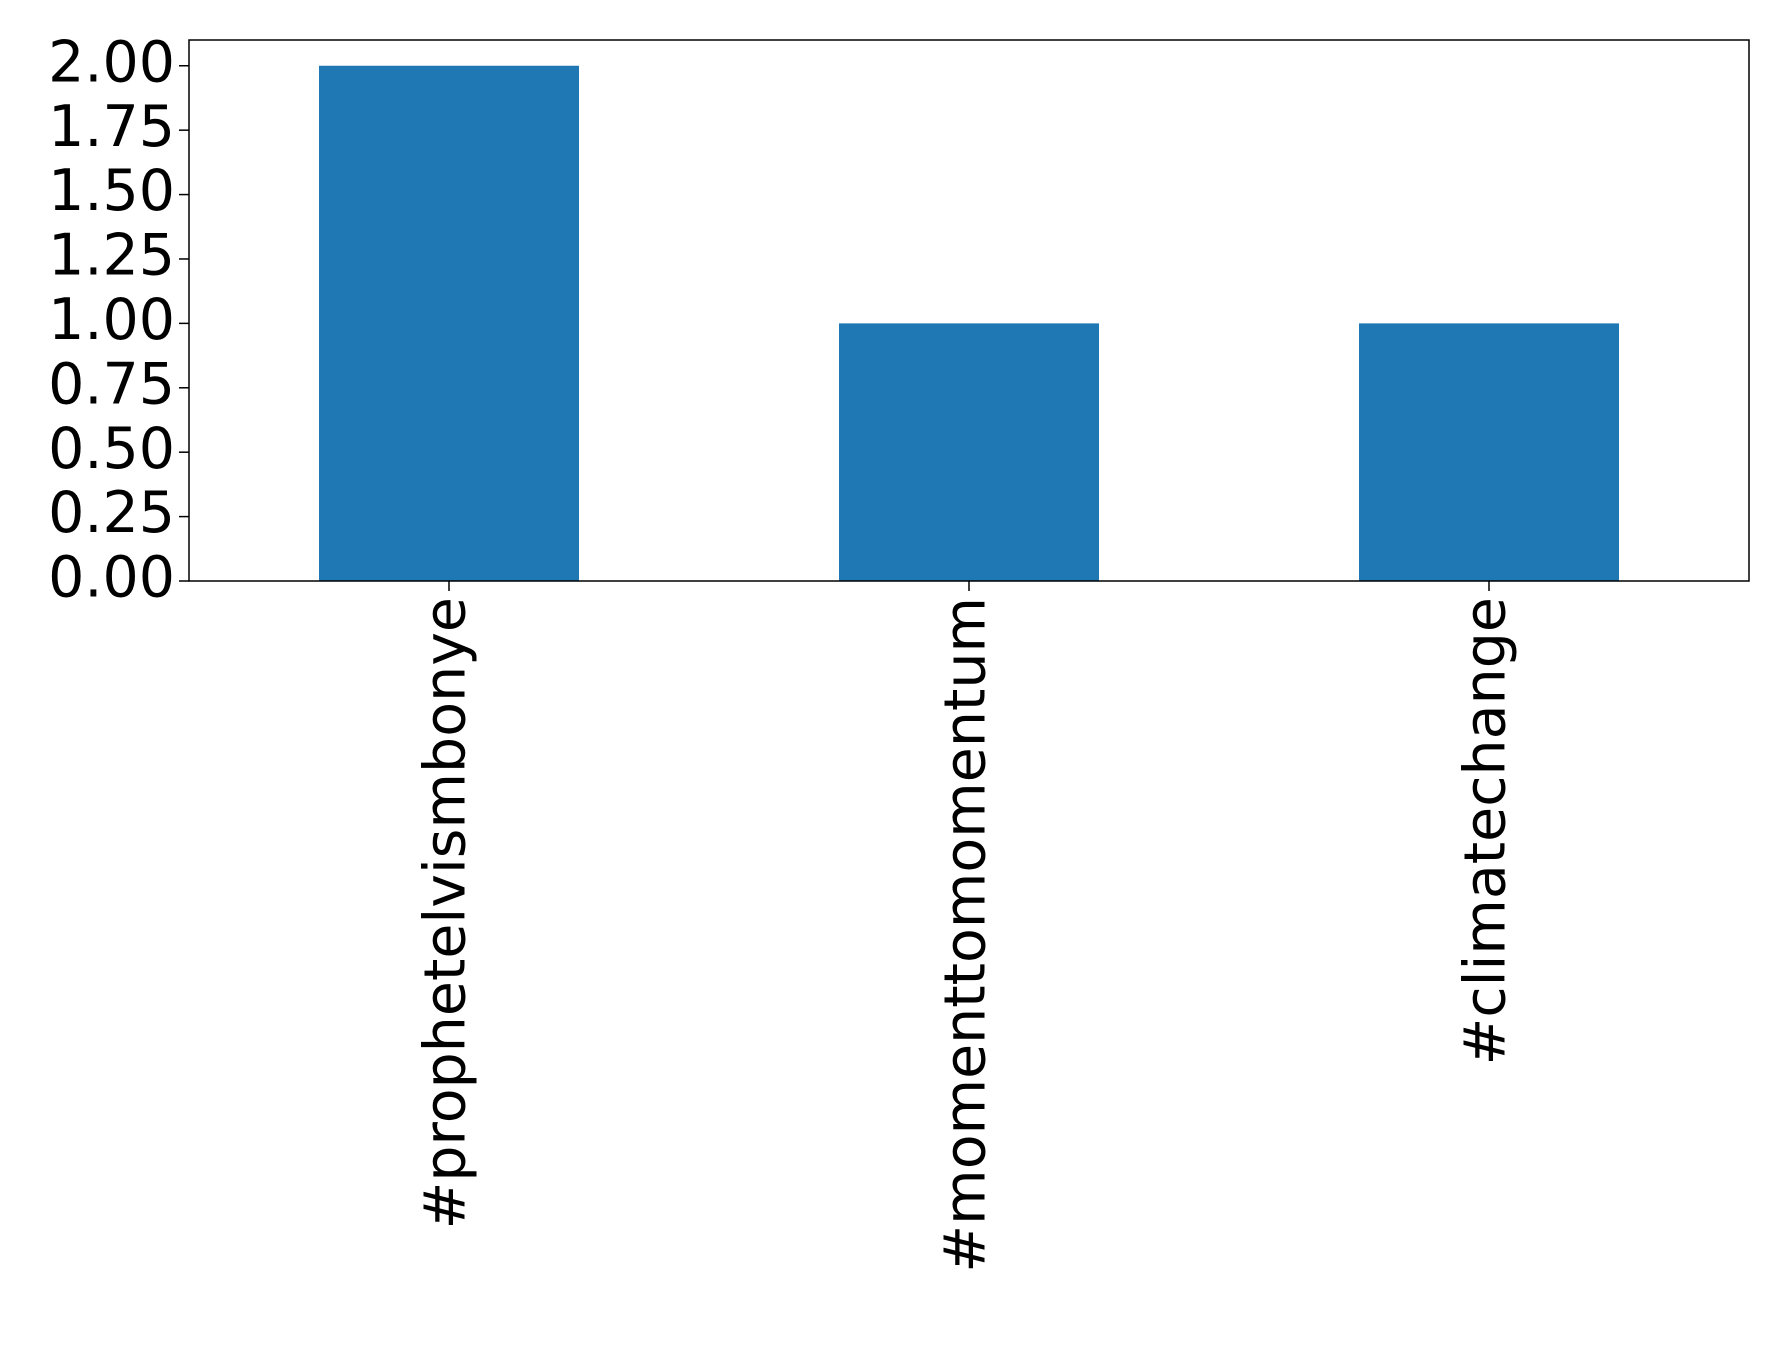  I want to click on y-tick-label: 2.00, so click(111, 62).